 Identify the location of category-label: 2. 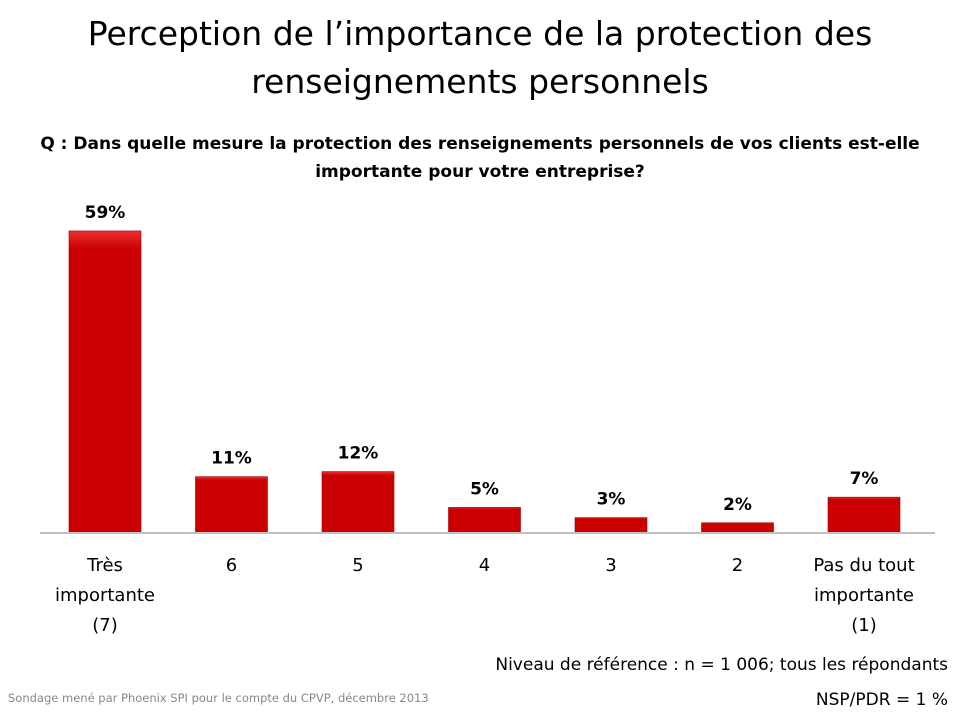
(737, 565).